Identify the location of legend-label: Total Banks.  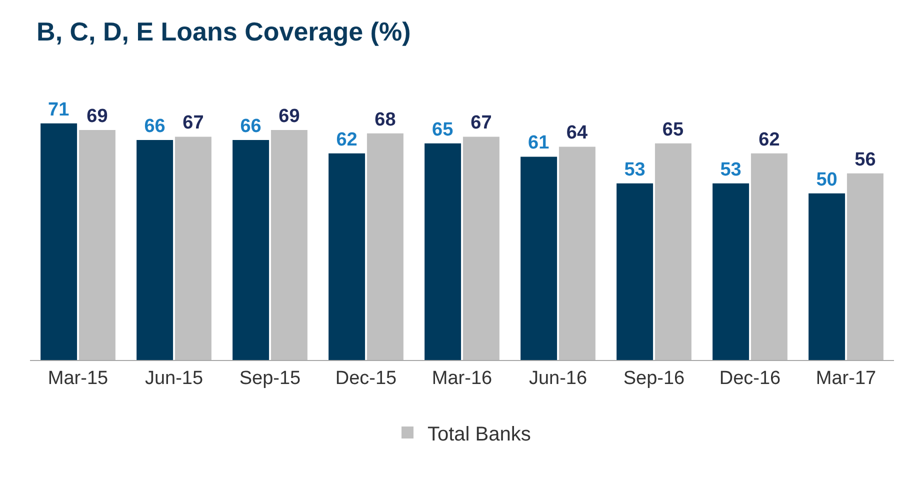
(479, 434).